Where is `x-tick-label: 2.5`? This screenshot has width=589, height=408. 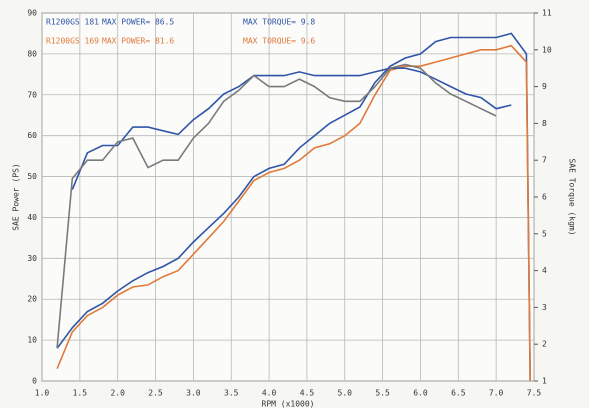 x-tick-label: 2.5 is located at coordinates (155, 393).